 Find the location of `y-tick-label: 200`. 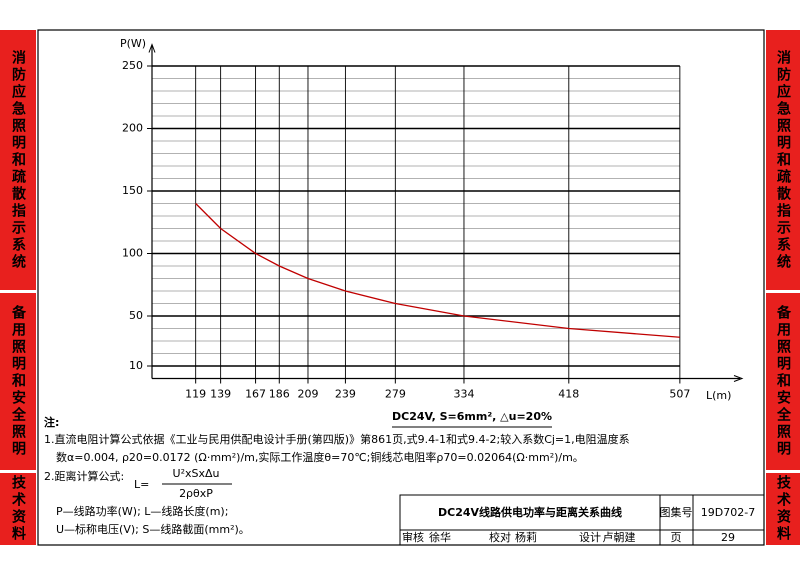

y-tick-label: 200 is located at coordinates (132, 128).